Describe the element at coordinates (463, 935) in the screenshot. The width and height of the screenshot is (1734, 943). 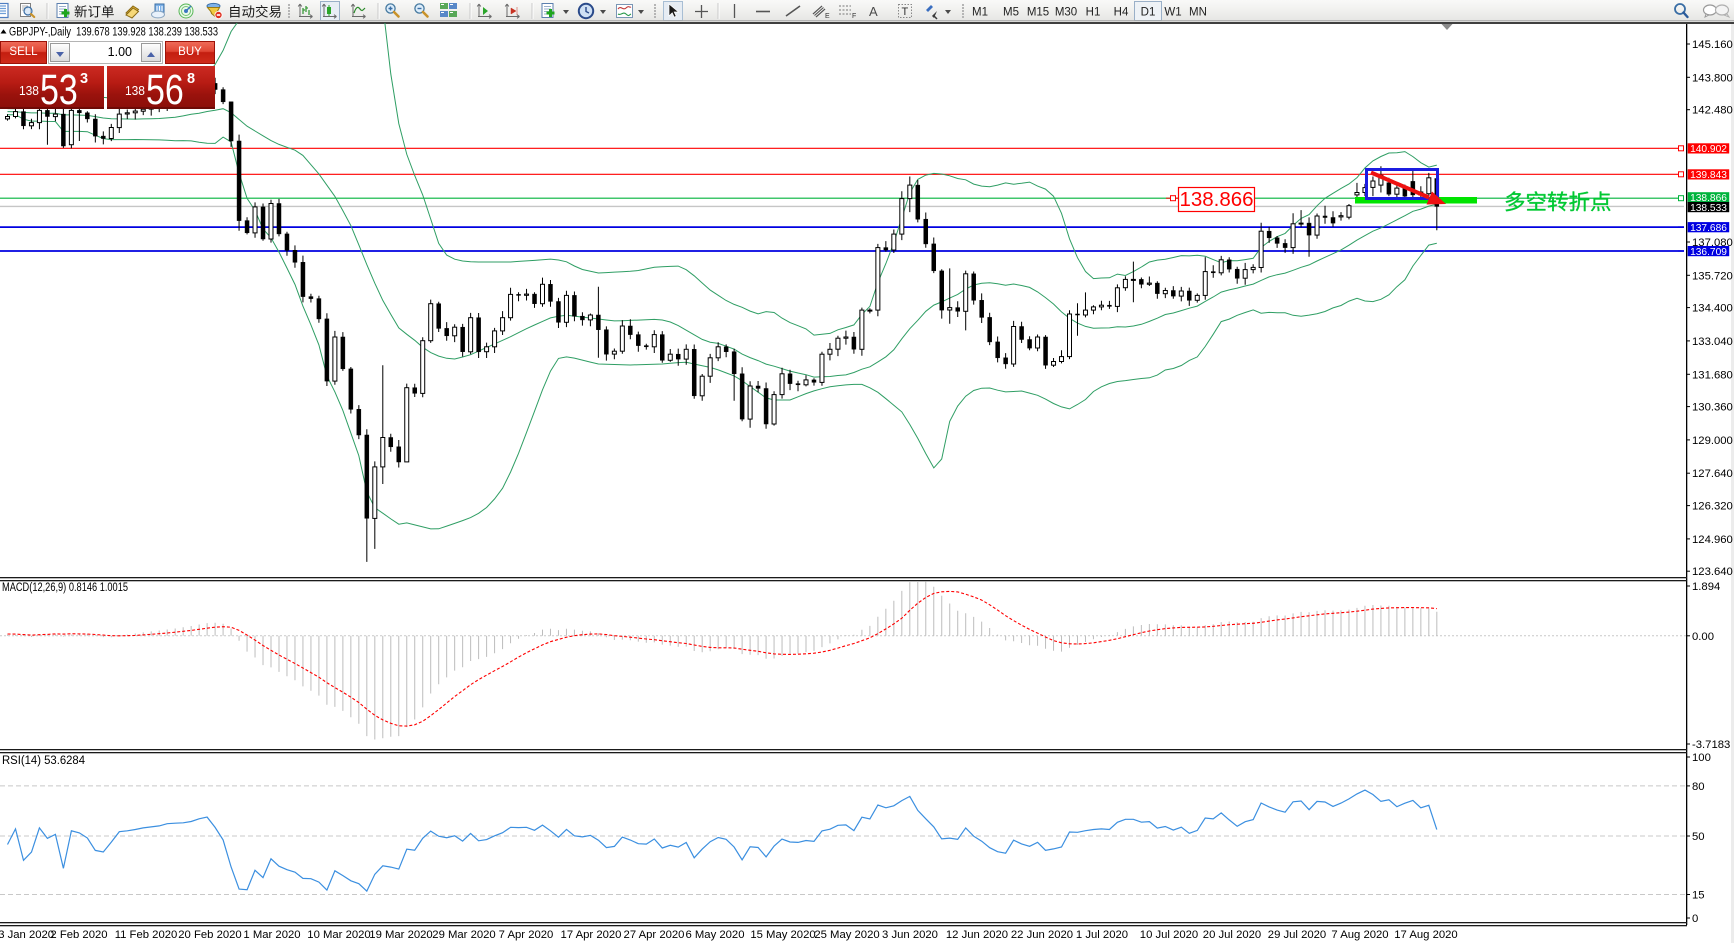
I see `svg-text: 29 Mar 2020` at that location.